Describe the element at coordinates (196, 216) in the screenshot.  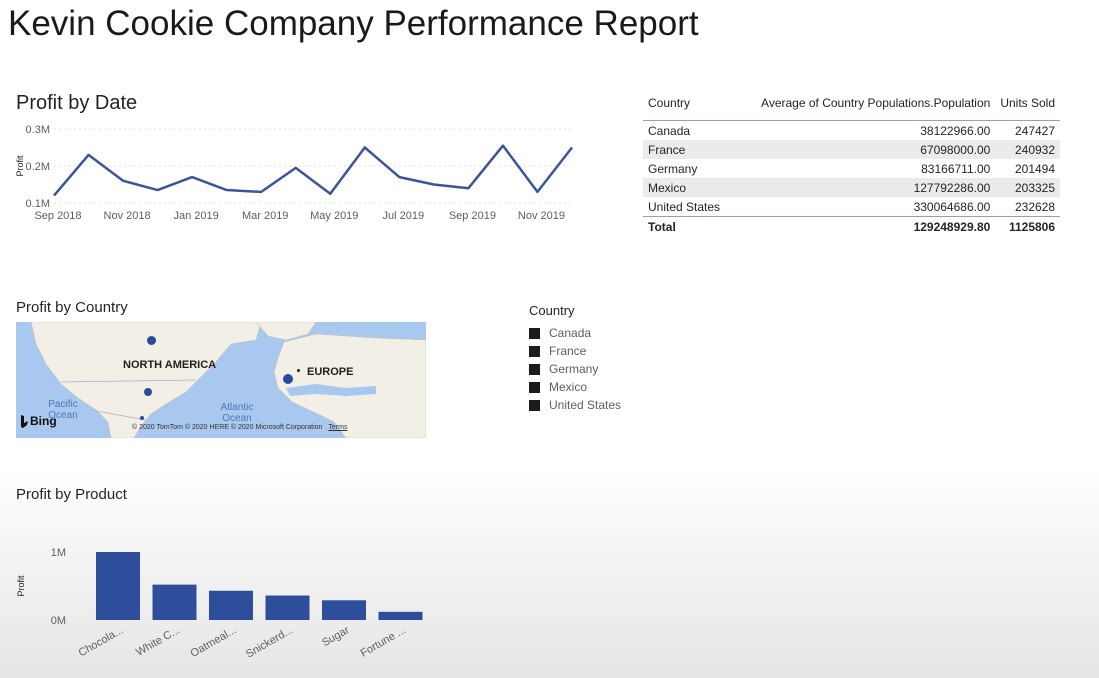
I see `line-chart-x-tick: Jan 2019` at that location.